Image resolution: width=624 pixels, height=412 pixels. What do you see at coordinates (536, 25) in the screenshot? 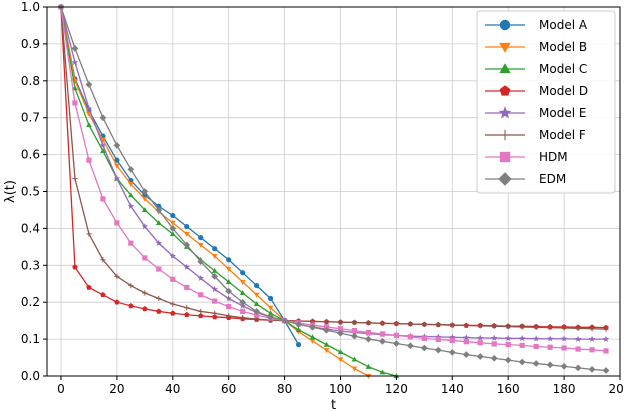
I see `legend-entry-model-a: Model A` at bounding box center [536, 25].